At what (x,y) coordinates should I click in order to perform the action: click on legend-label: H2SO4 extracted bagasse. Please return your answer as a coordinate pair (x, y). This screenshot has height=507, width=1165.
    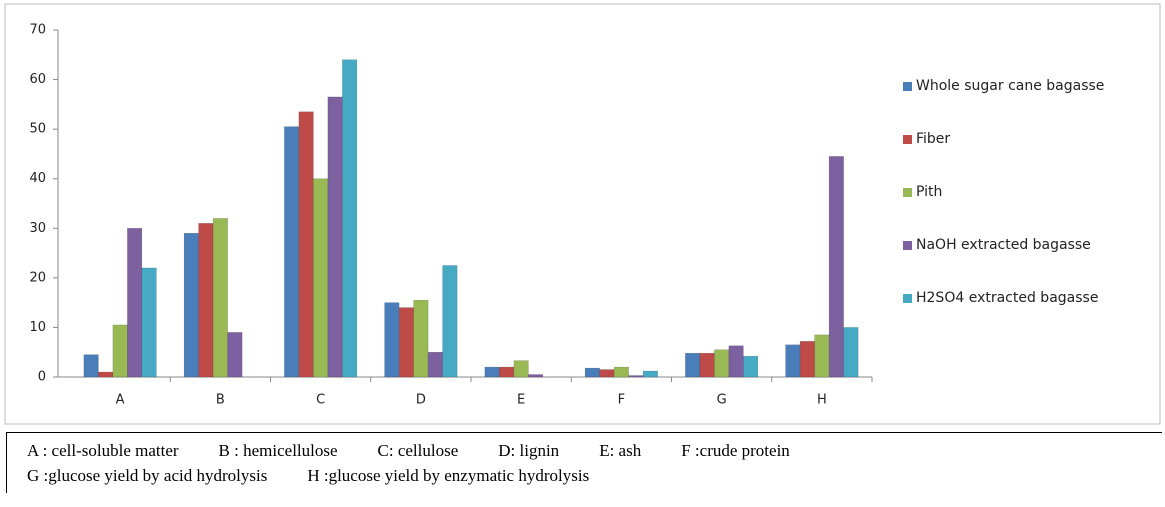
    Looking at the image, I should click on (1007, 298).